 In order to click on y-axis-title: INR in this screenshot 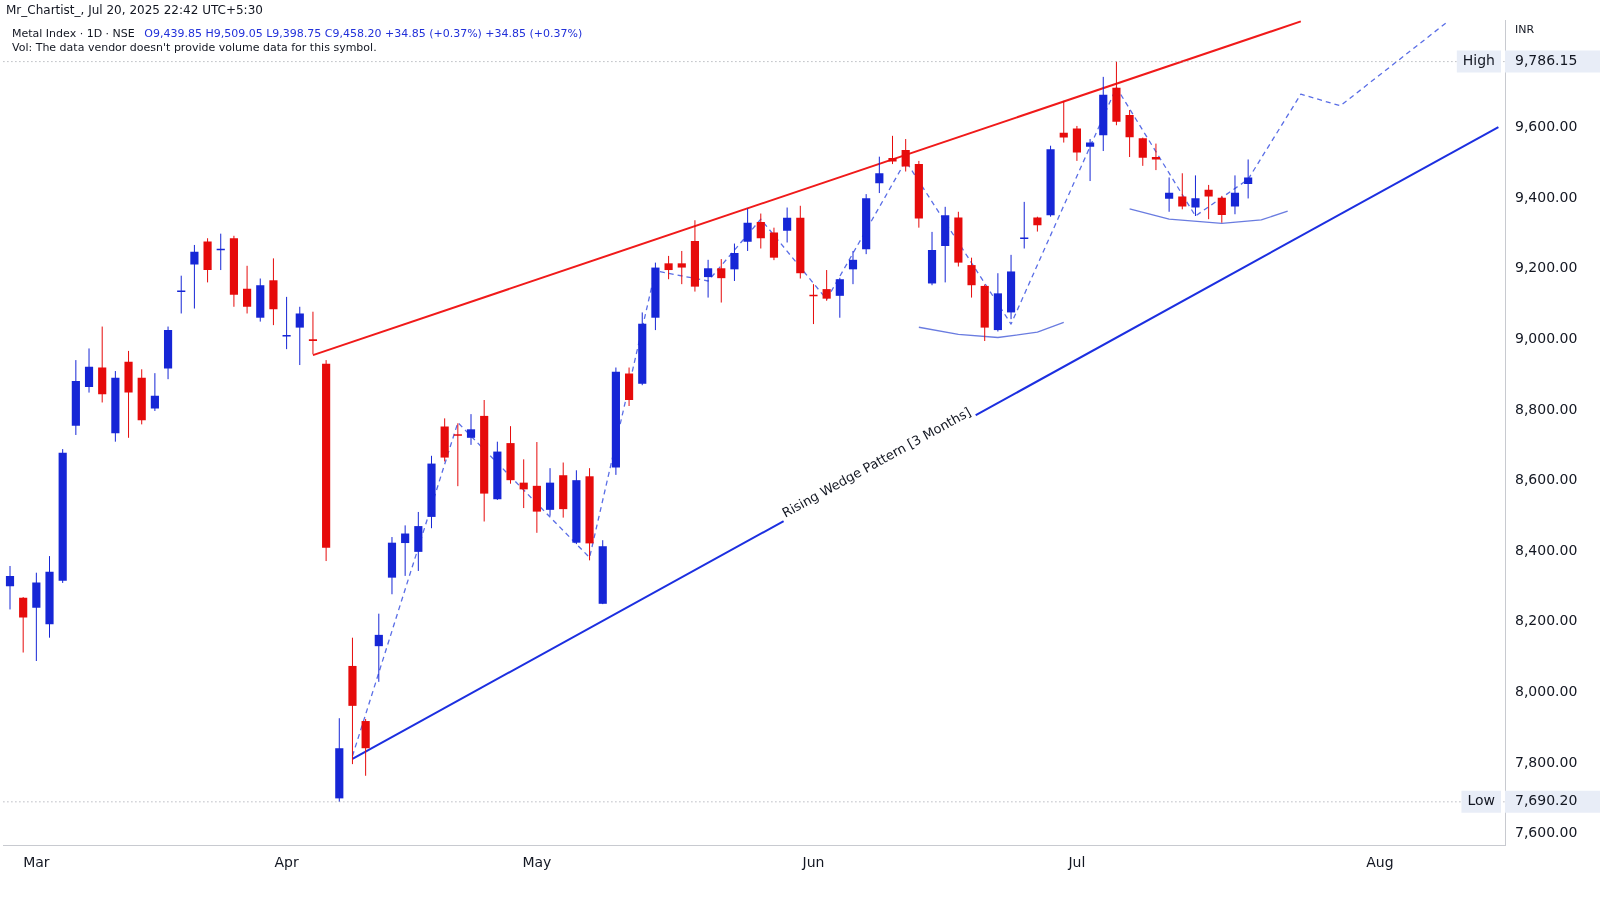, I will do `click(1525, 29)`.